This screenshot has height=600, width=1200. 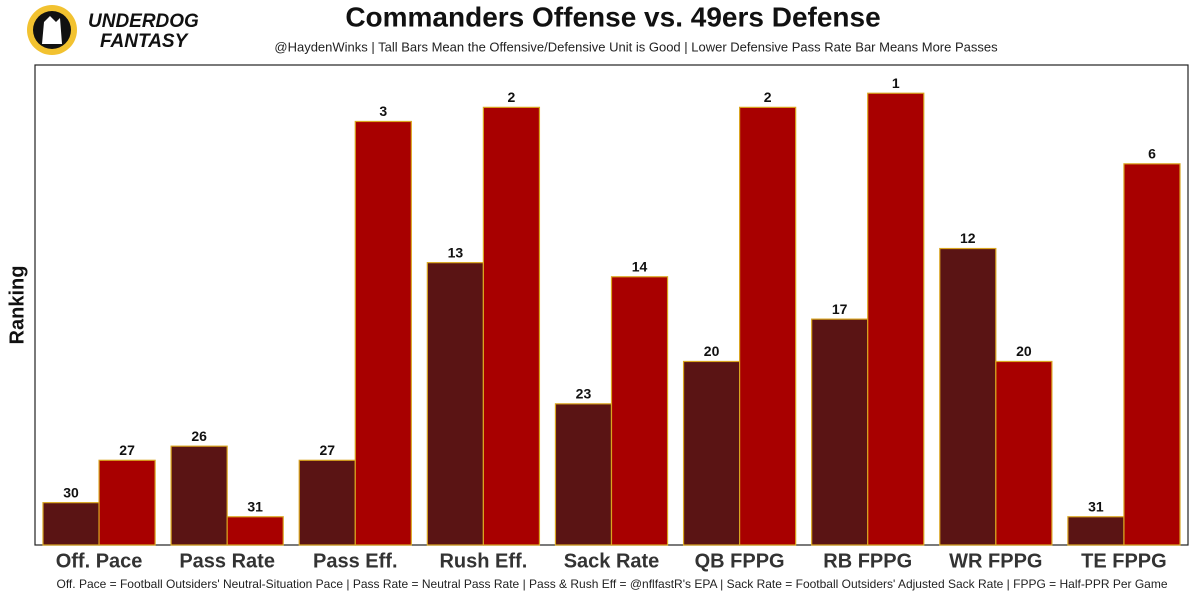 I want to click on x-tick-label: Sack Rate, so click(x=612, y=561).